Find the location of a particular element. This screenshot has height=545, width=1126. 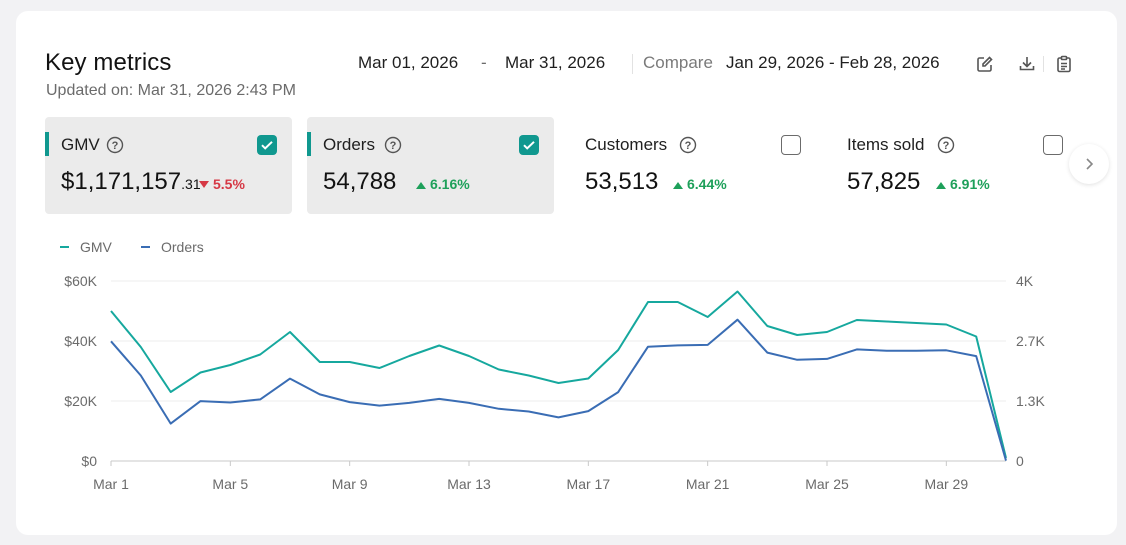

x-tick-label: Mar 29 is located at coordinates (947, 484).